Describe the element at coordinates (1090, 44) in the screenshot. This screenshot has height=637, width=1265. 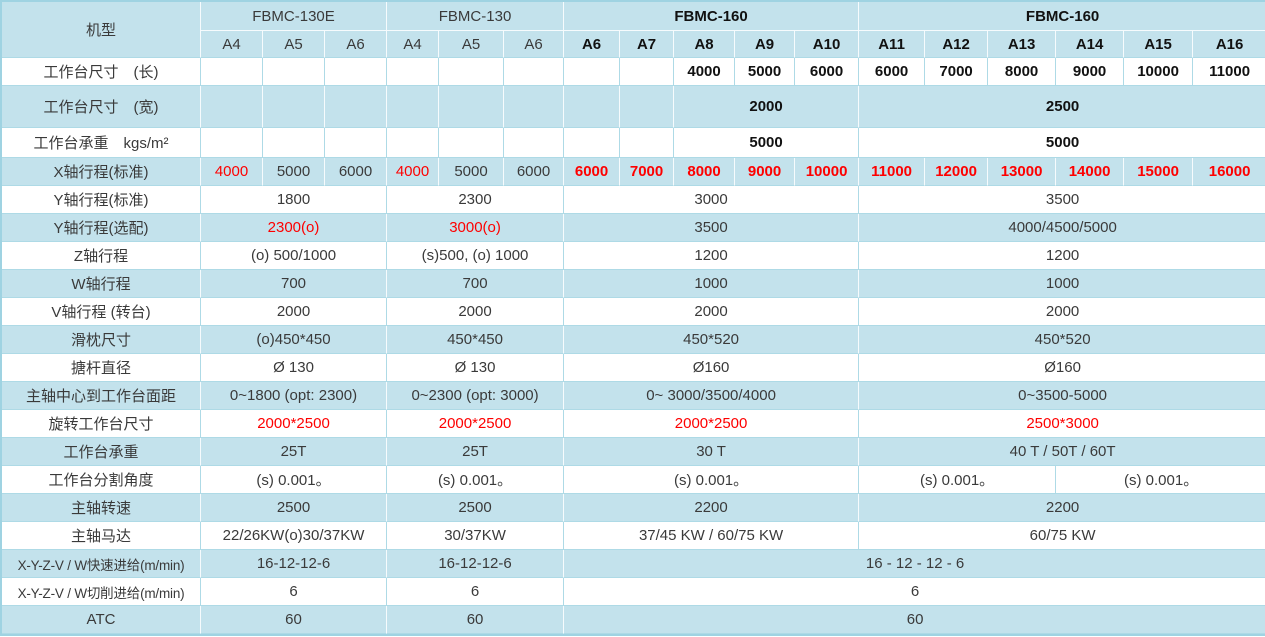
I see `col-header: A14` at that location.